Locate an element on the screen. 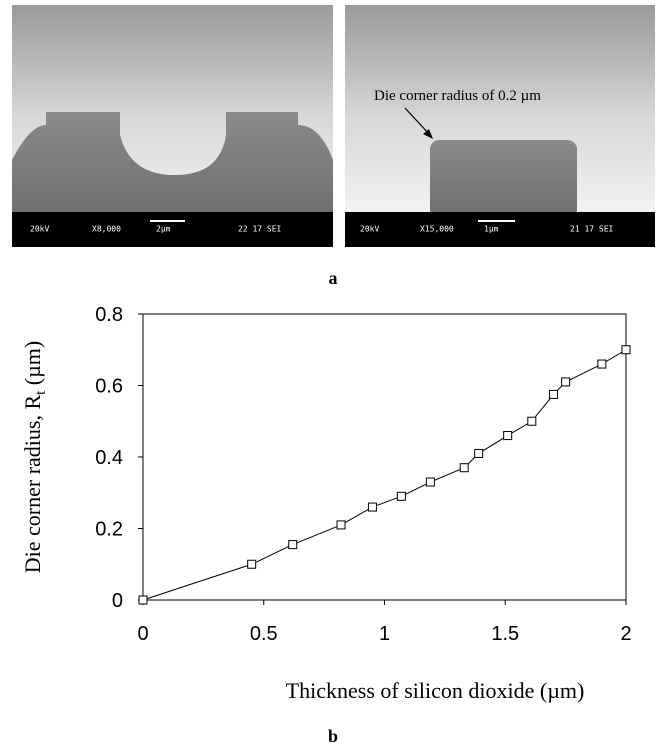 The height and width of the screenshot is (753, 666). sem-info: 2µm is located at coordinates (163, 229).